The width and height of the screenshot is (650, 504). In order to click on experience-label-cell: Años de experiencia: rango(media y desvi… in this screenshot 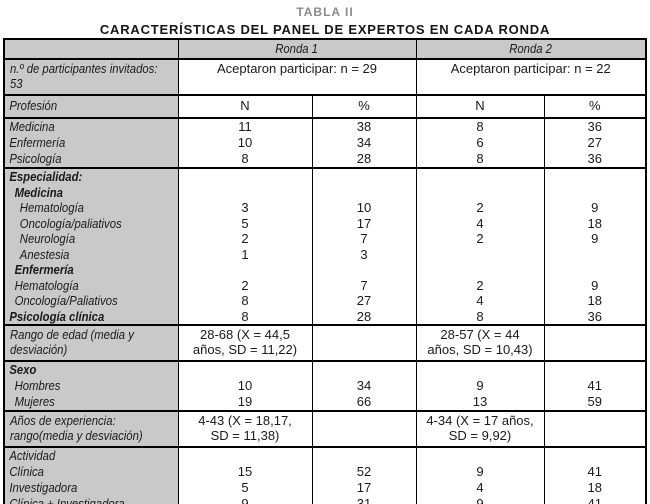, I will do `click(91, 428)`.